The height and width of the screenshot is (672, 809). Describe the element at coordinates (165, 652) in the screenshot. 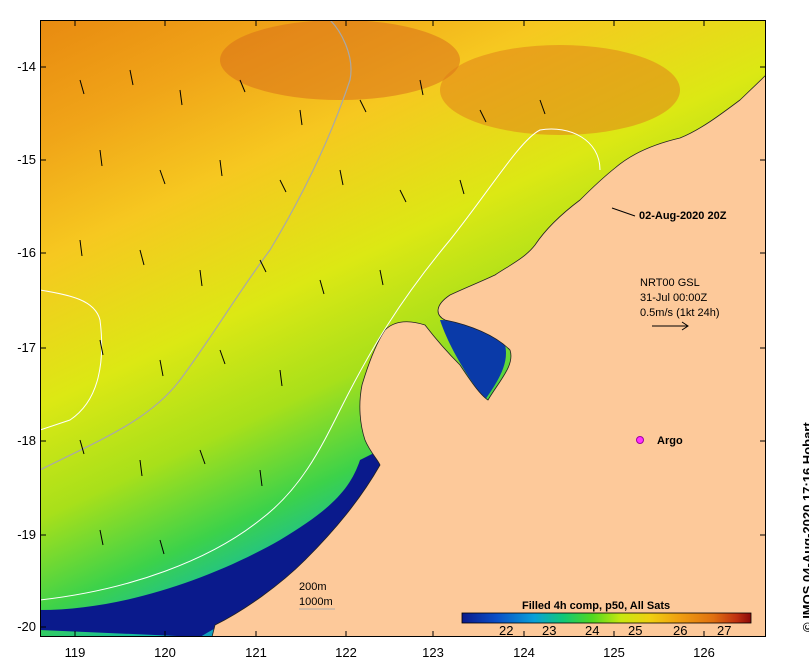

I see `x-tick-label: 120` at that location.